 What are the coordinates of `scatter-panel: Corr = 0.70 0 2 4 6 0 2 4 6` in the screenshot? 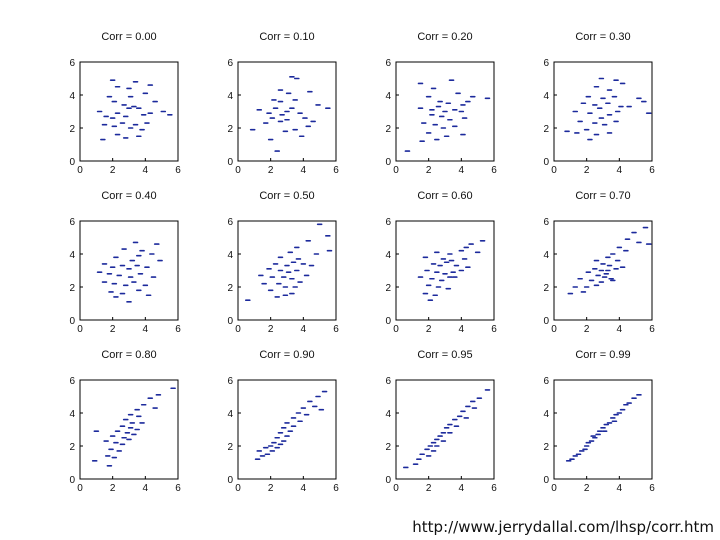 It's located at (599, 262).